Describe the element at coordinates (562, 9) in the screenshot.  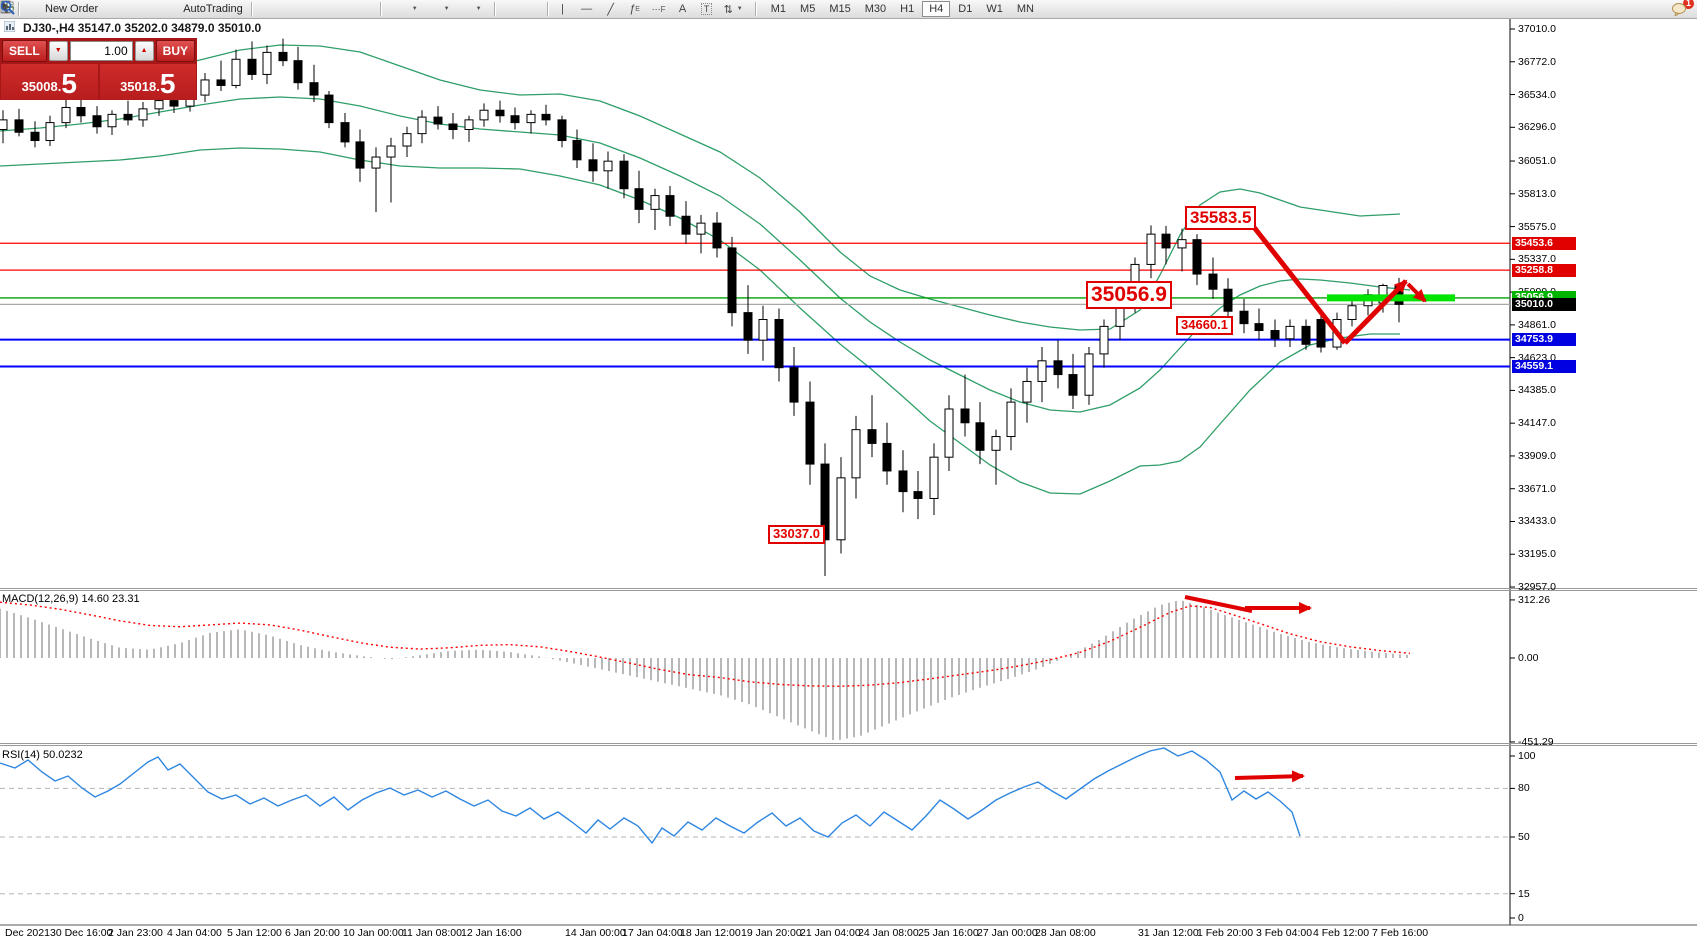
I see `vertical-line-tool-icon: |` at that location.